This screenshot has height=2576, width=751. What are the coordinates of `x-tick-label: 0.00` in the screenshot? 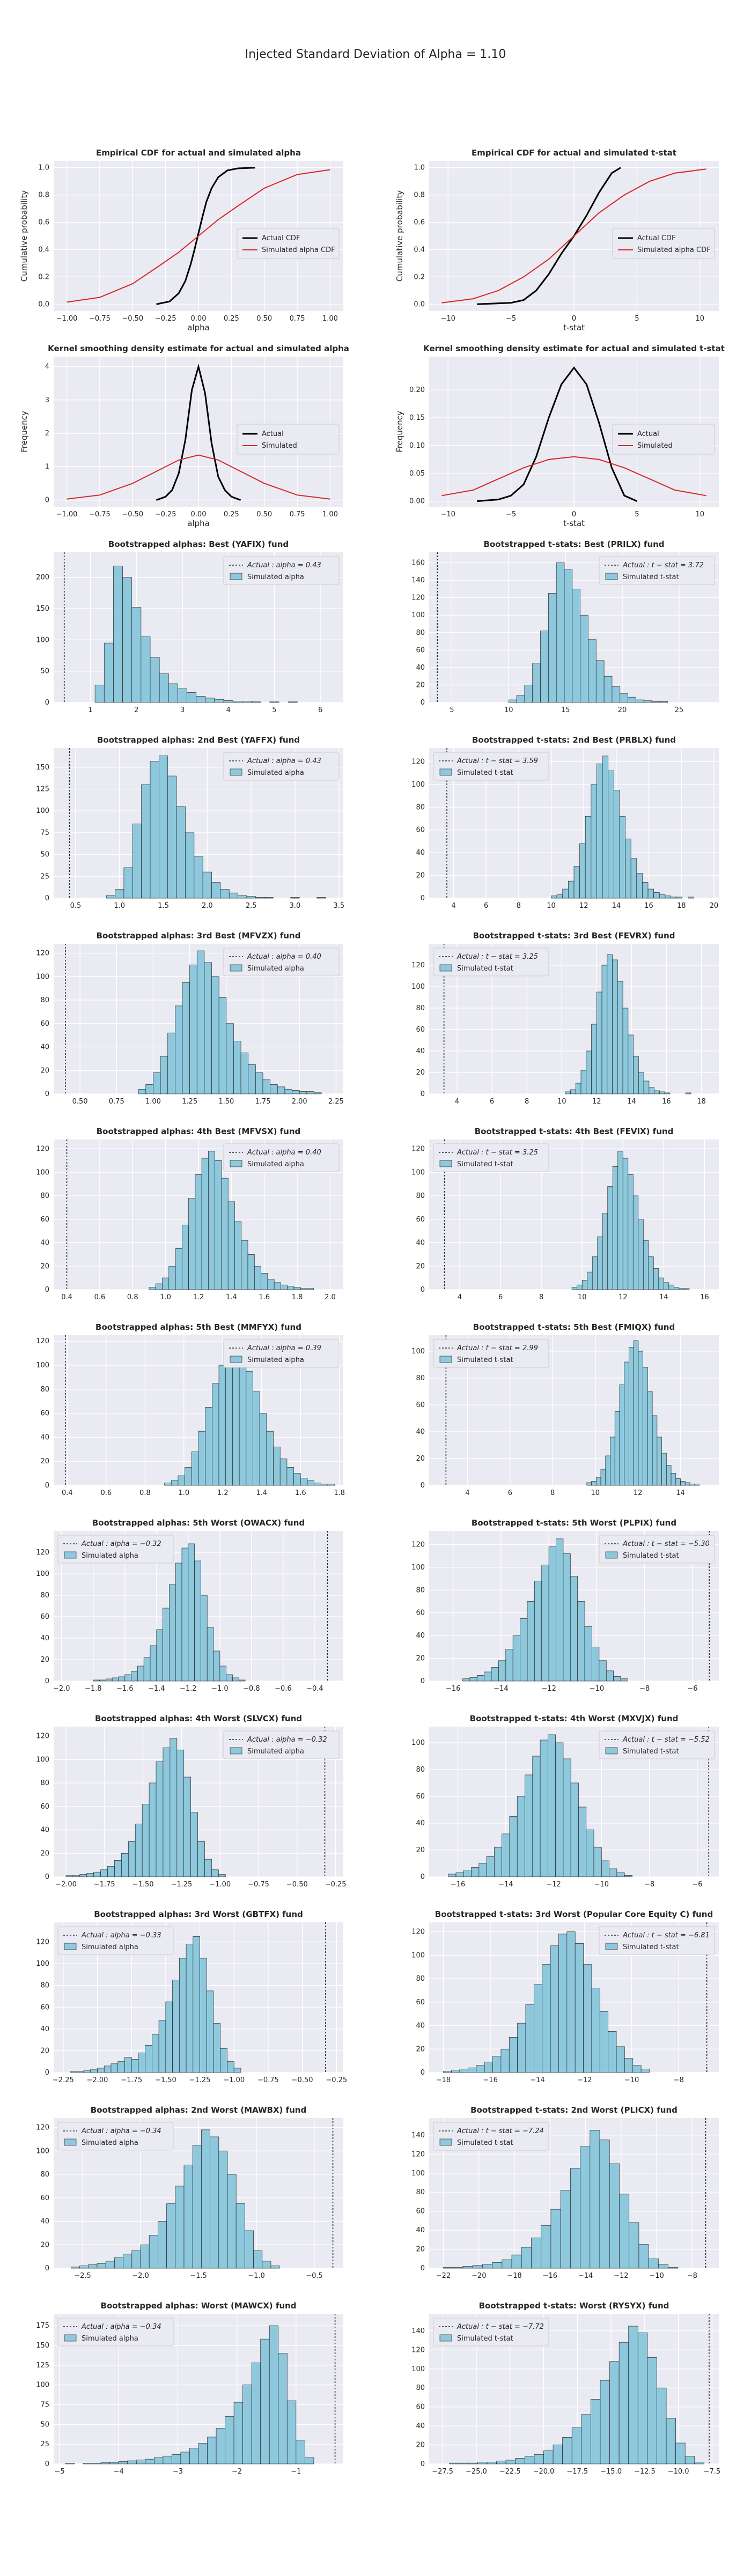 It's located at (199, 514).